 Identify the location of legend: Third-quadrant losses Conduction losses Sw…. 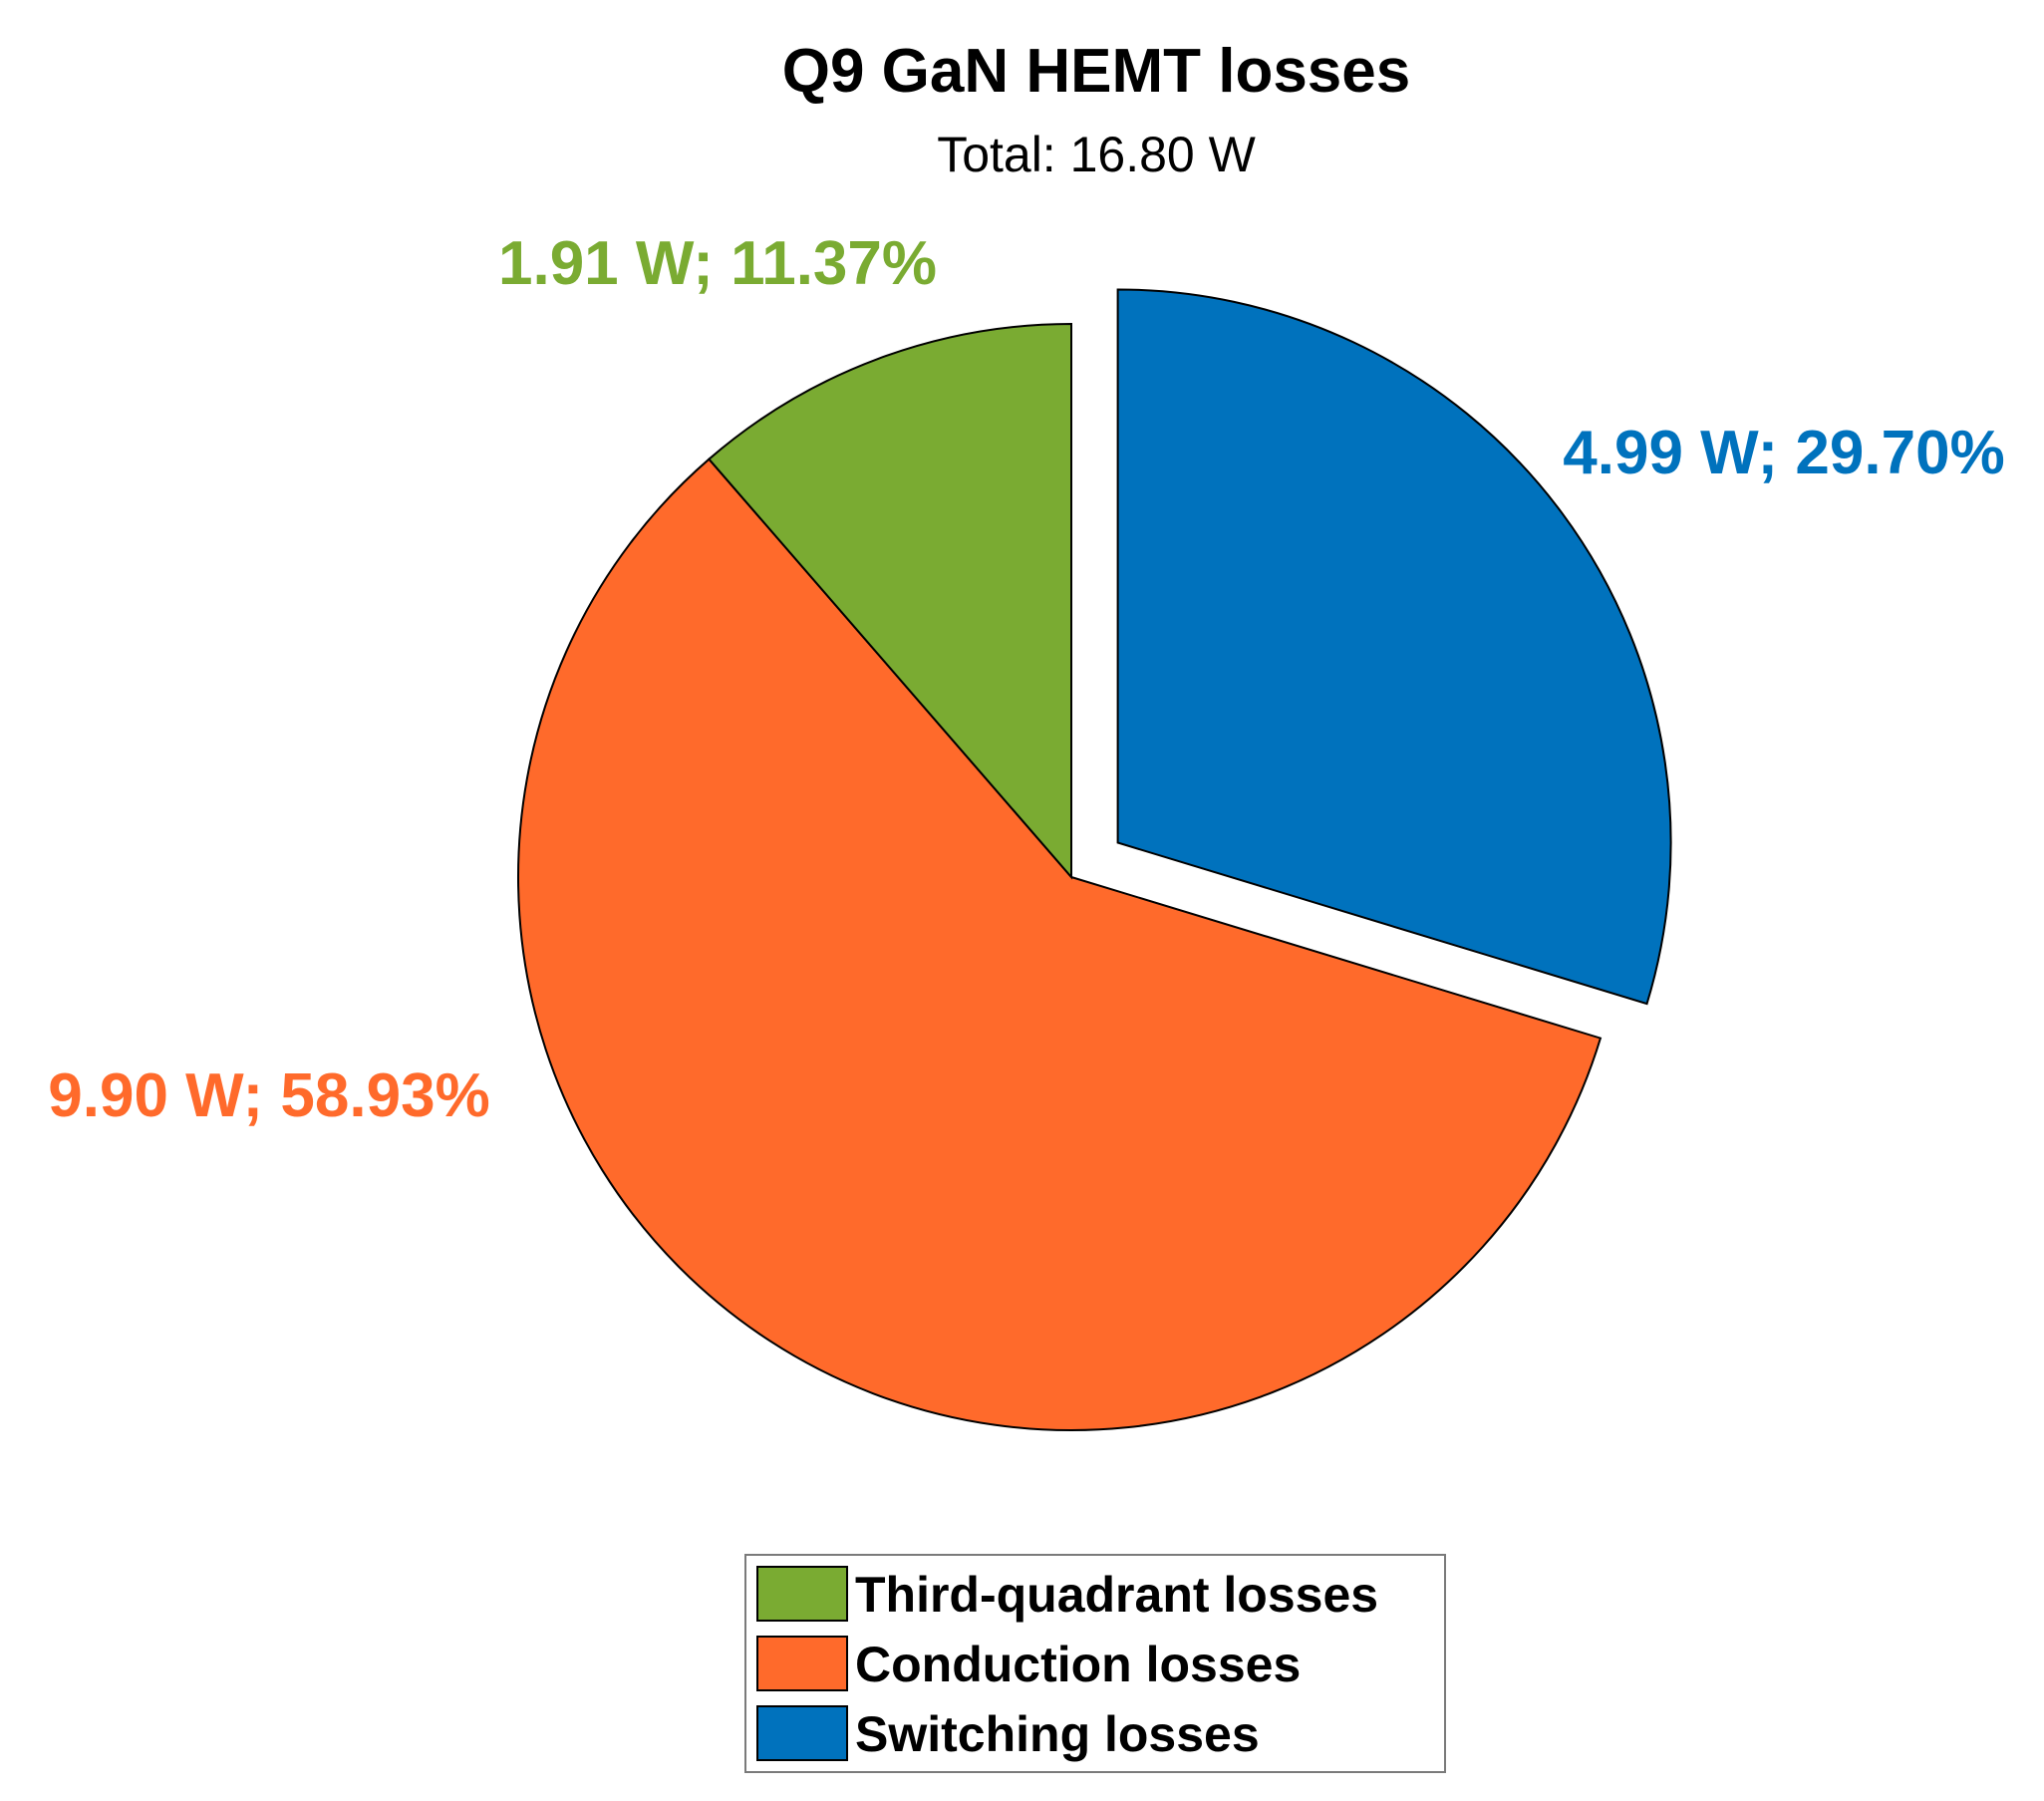
(1095, 1663).